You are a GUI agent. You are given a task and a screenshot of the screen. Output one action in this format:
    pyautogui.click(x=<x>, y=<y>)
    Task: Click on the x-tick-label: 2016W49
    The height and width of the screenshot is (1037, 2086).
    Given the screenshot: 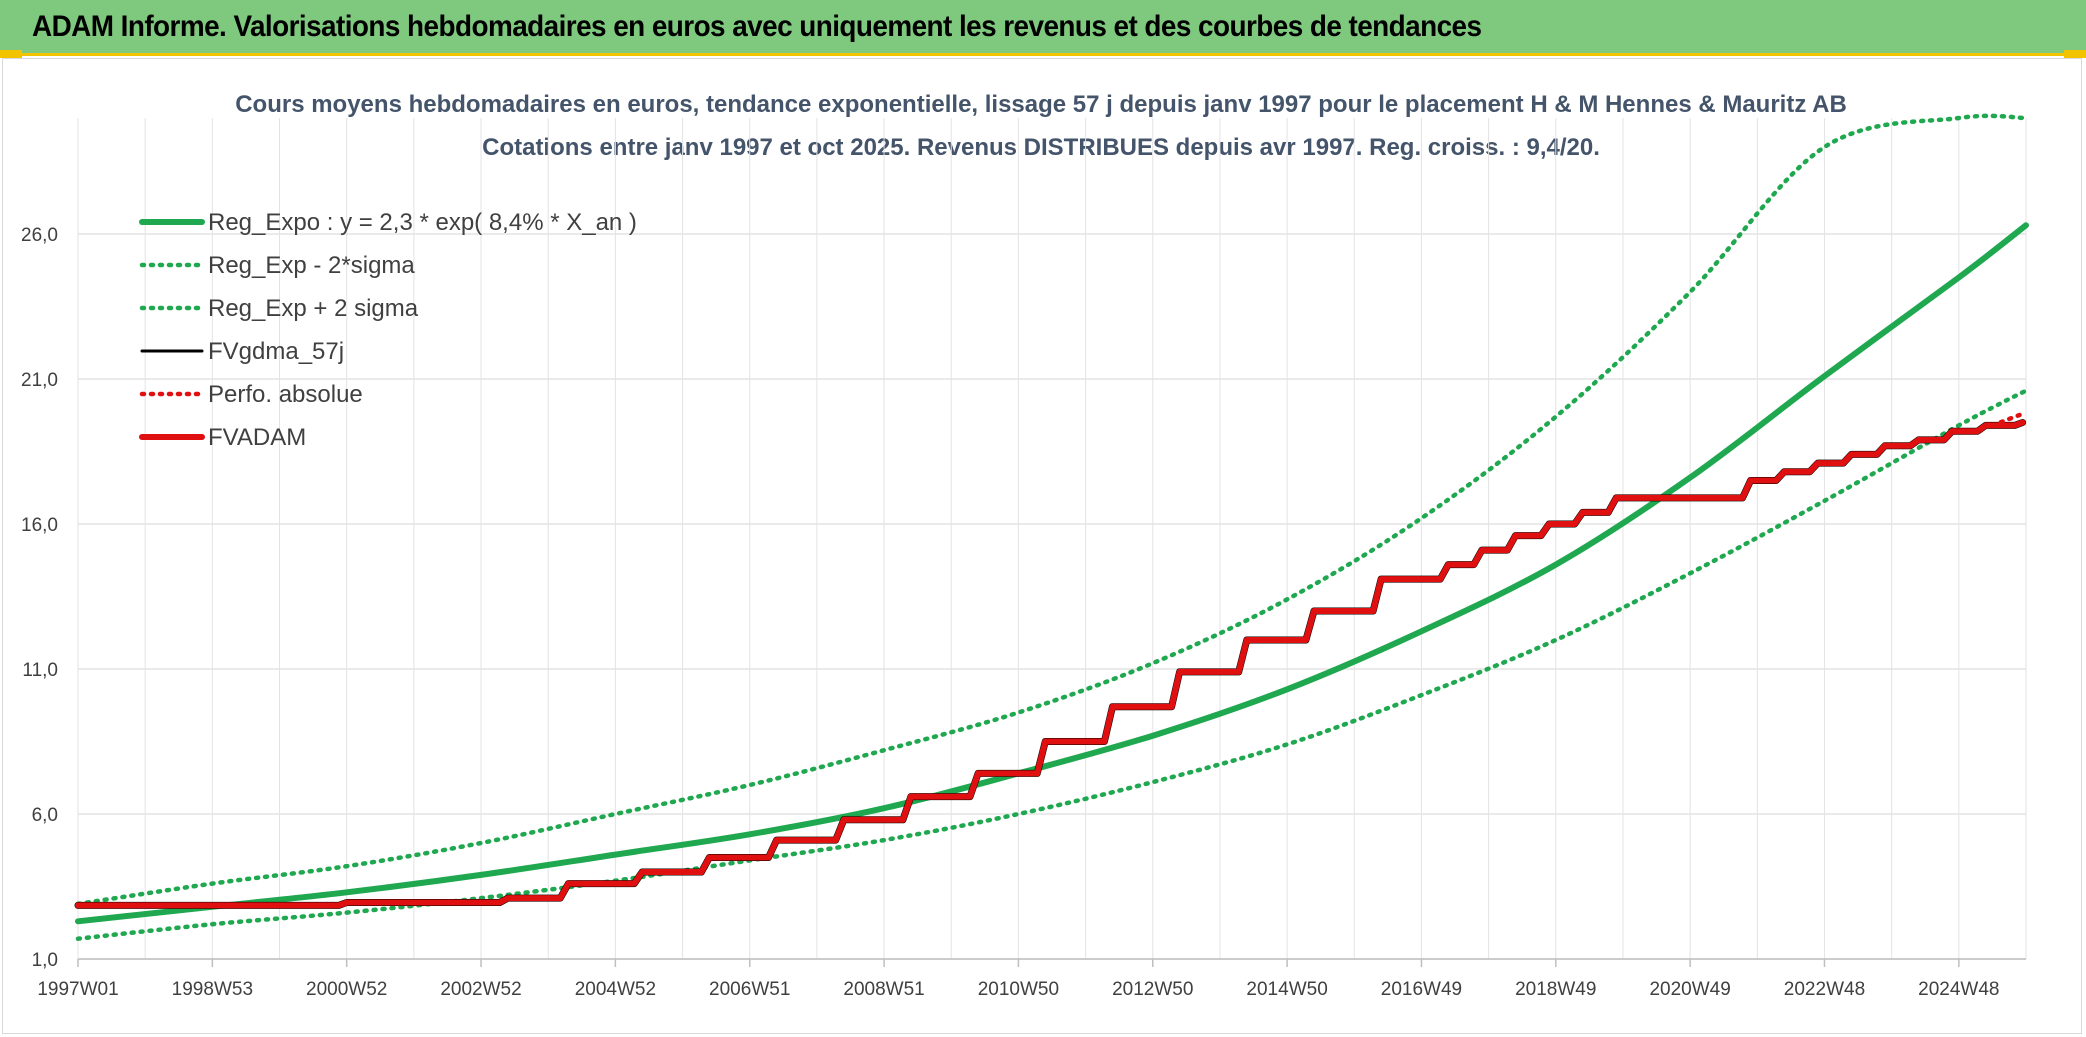 What is the action you would take?
    pyautogui.click(x=1421, y=989)
    